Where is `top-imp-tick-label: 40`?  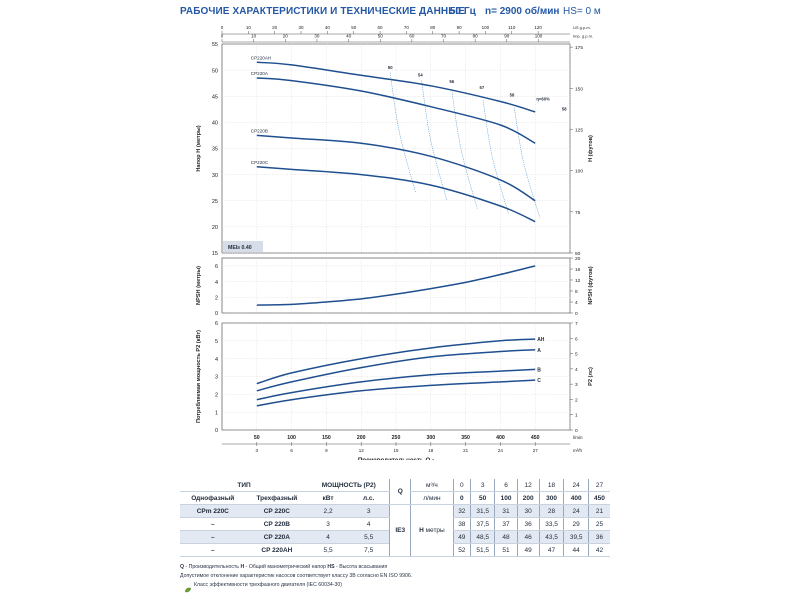
top-imp-tick-label: 40 is located at coordinates (349, 36).